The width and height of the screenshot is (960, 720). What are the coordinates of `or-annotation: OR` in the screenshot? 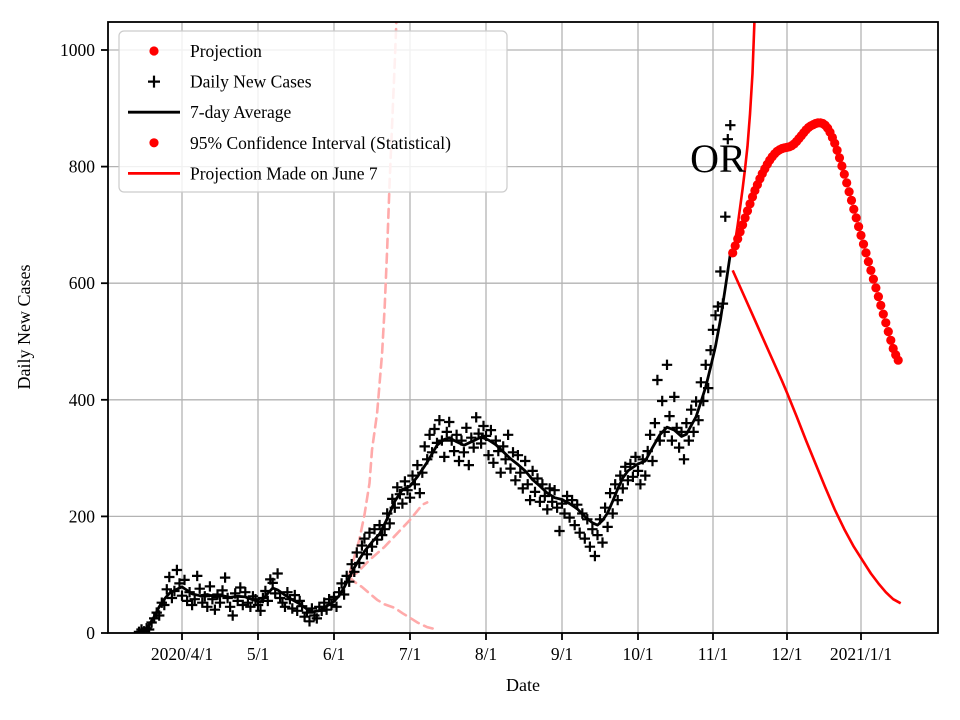 It's located at (718, 158).